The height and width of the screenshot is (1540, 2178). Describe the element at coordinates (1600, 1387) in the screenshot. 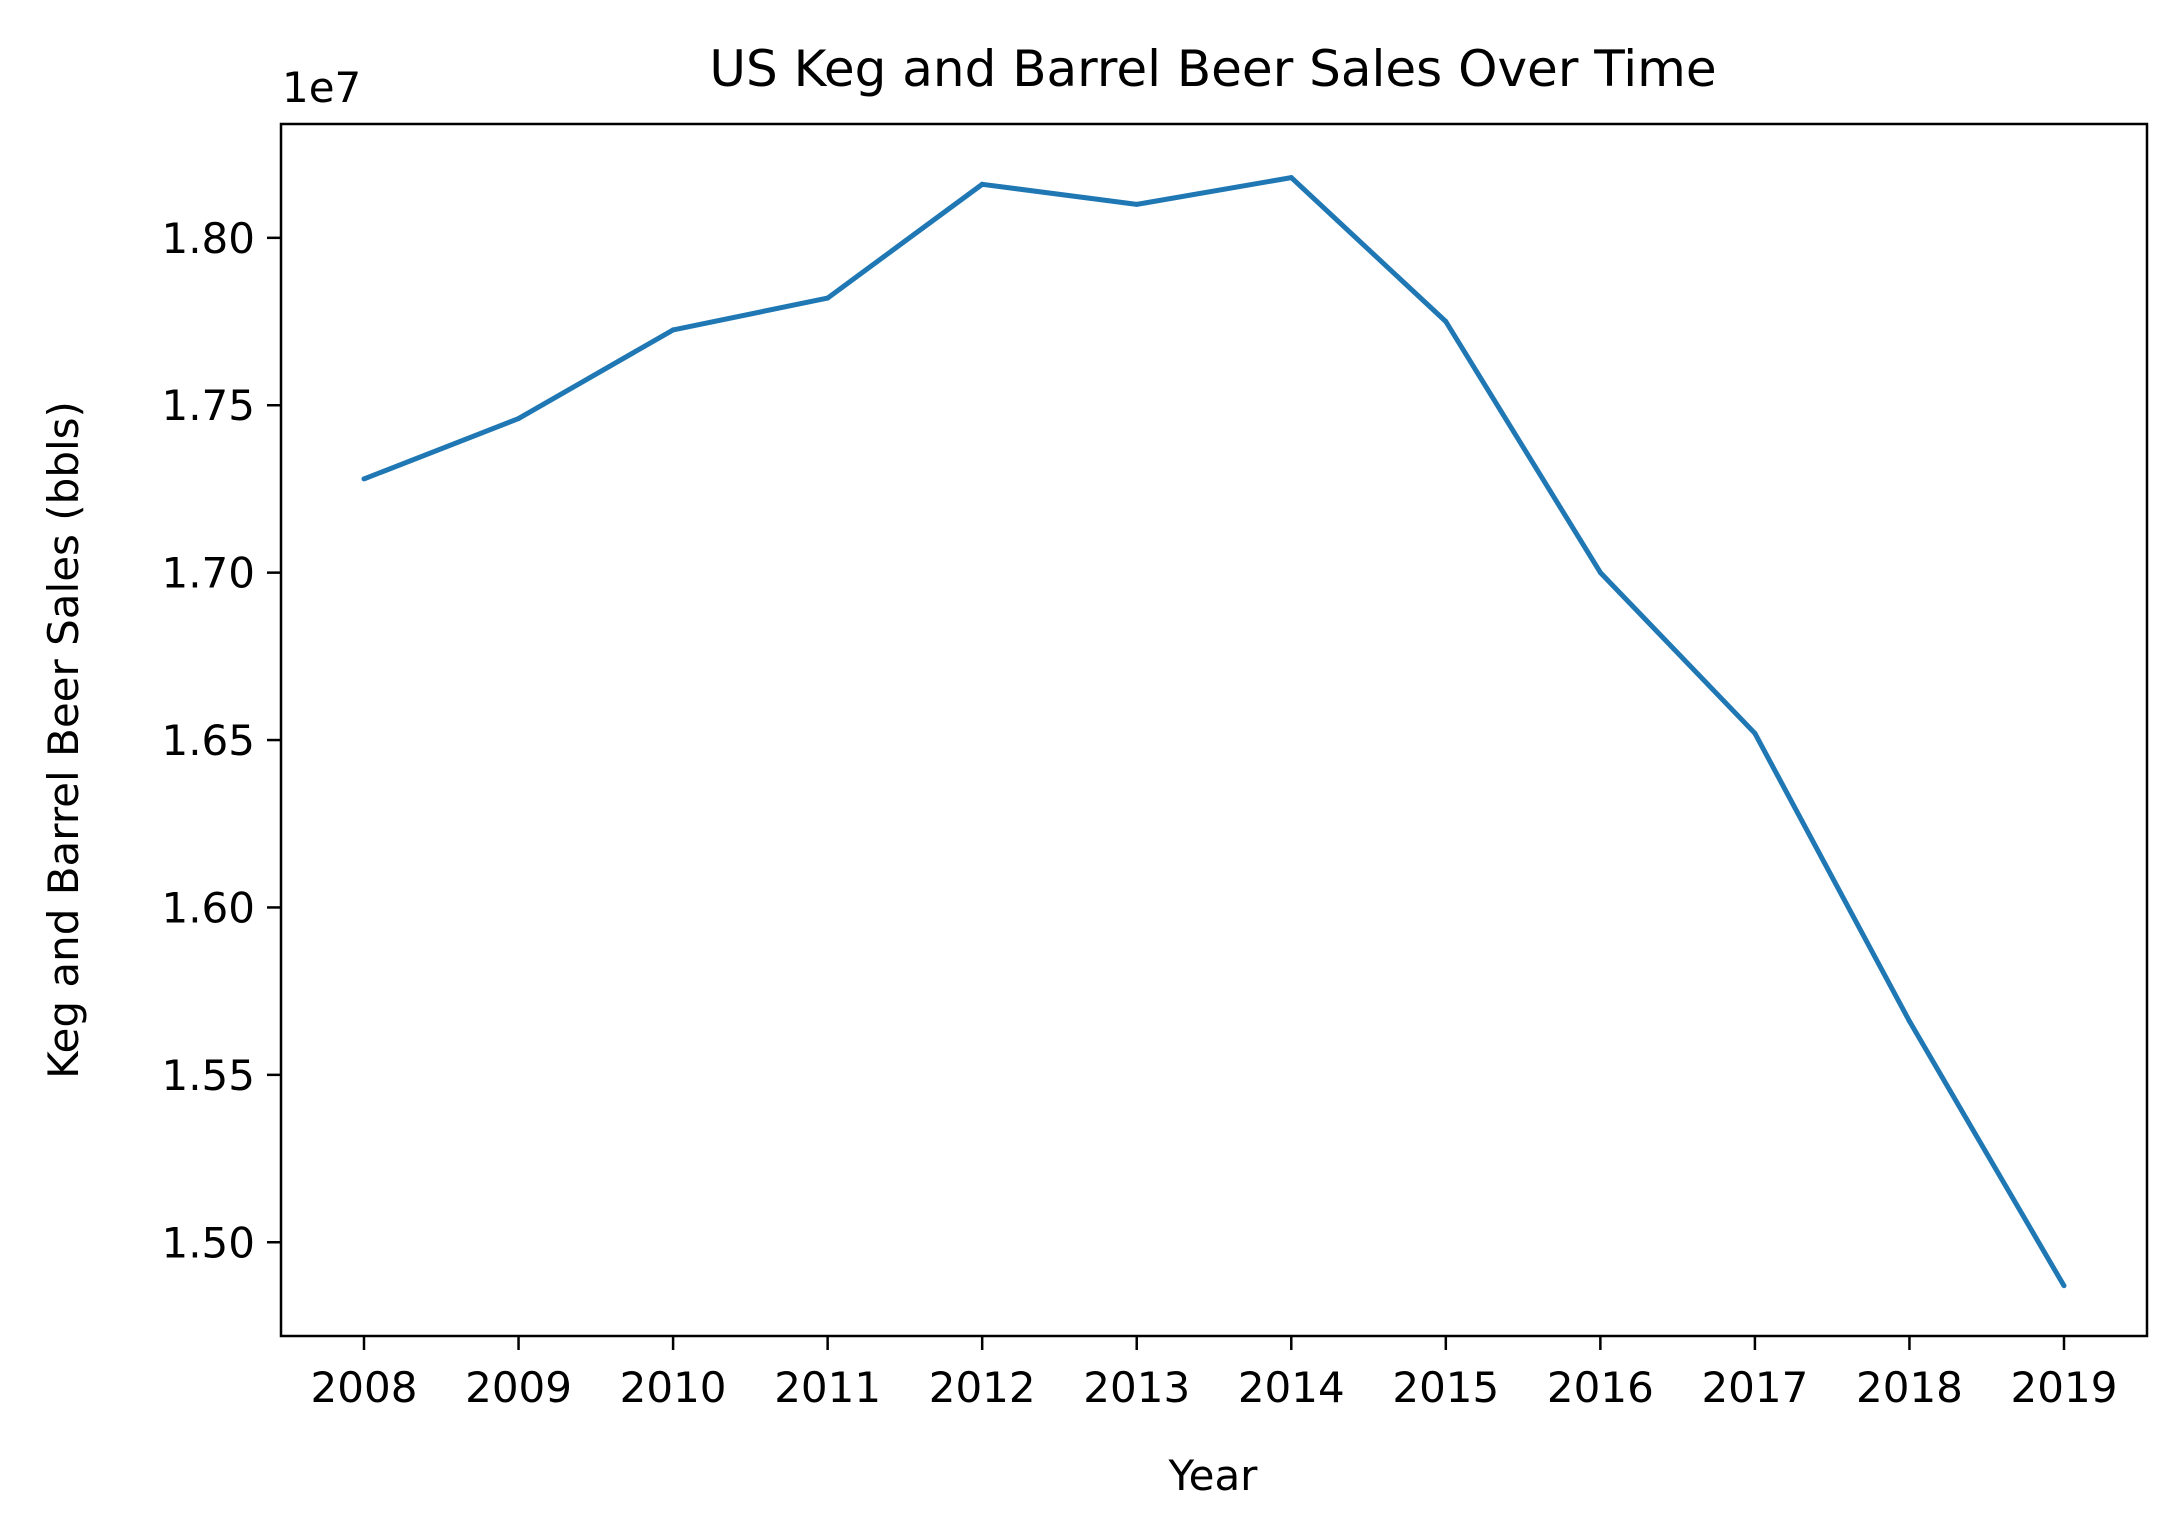

I see `x-tick-label: 2016` at that location.